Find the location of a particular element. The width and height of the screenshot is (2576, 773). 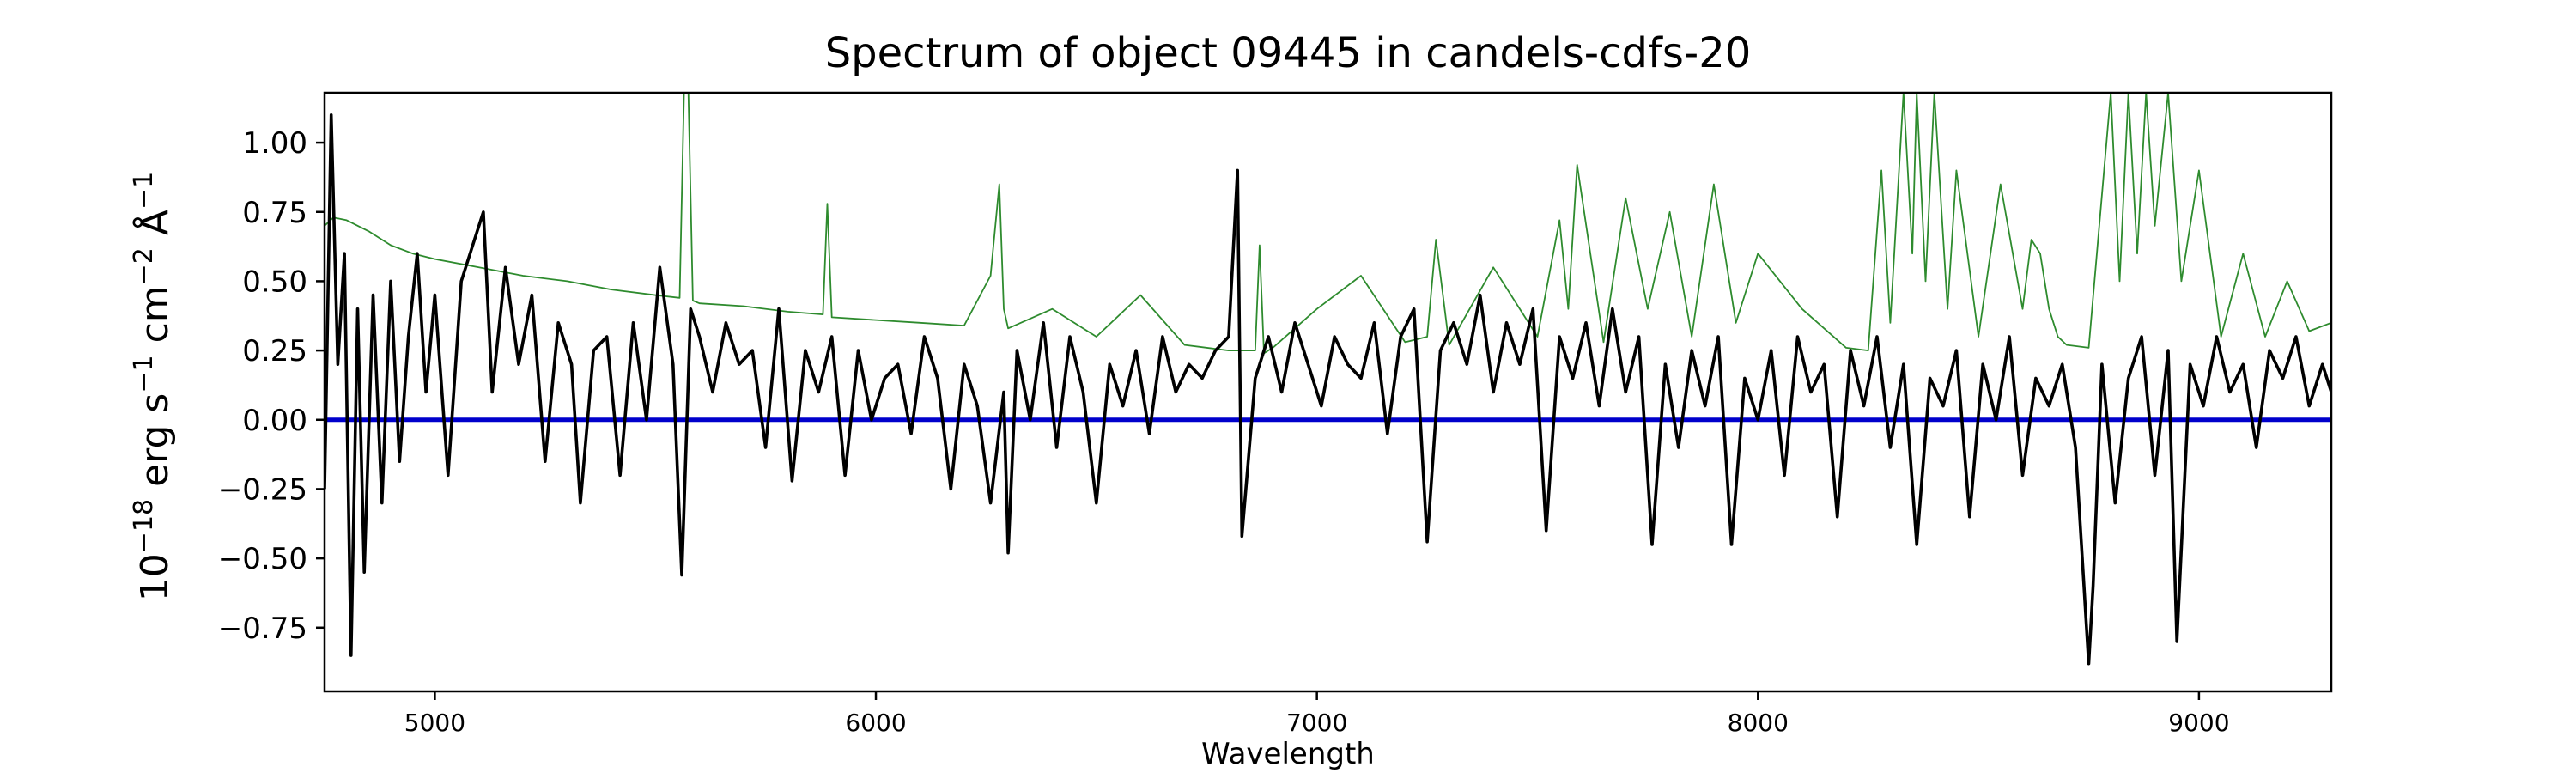

y-axis-label: 10−18 erg s−1 cm−2 Å−1 is located at coordinates (153, 386).